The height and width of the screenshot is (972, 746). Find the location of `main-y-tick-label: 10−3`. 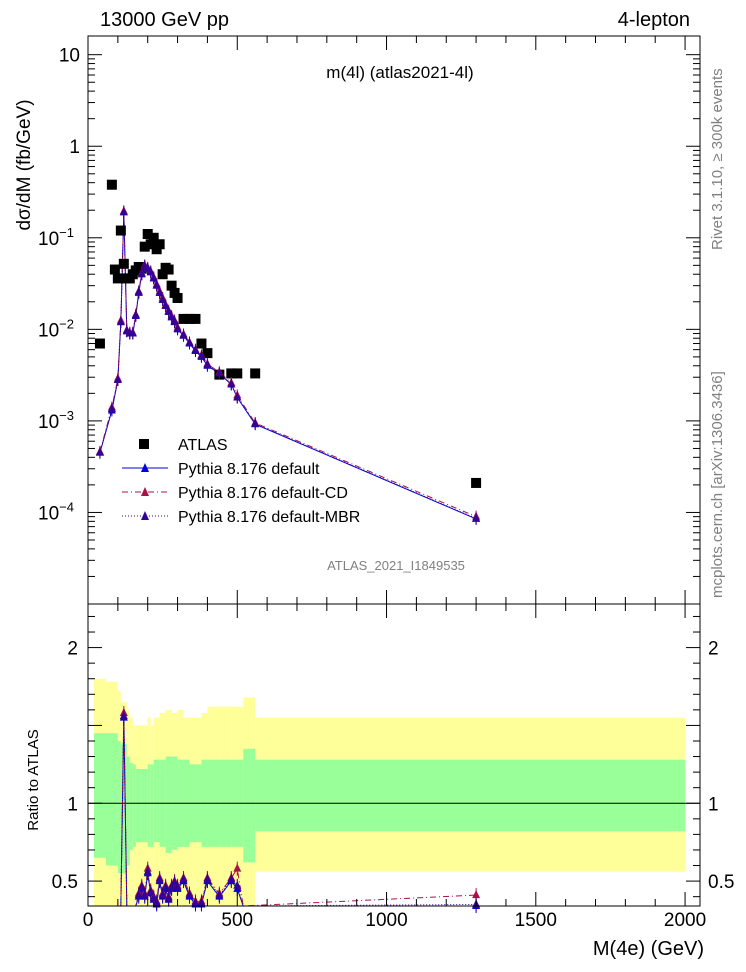

main-y-tick-label: 10−3 is located at coordinates (56, 420).